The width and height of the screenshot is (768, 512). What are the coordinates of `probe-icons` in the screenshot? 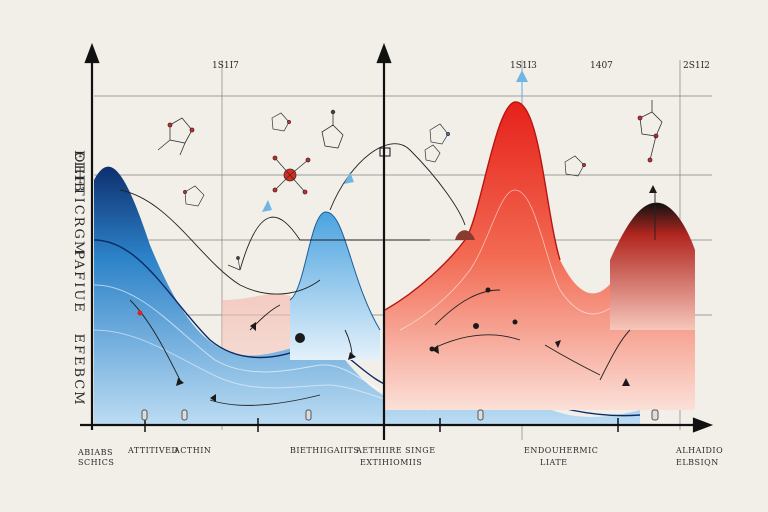 It's located at (400, 415).